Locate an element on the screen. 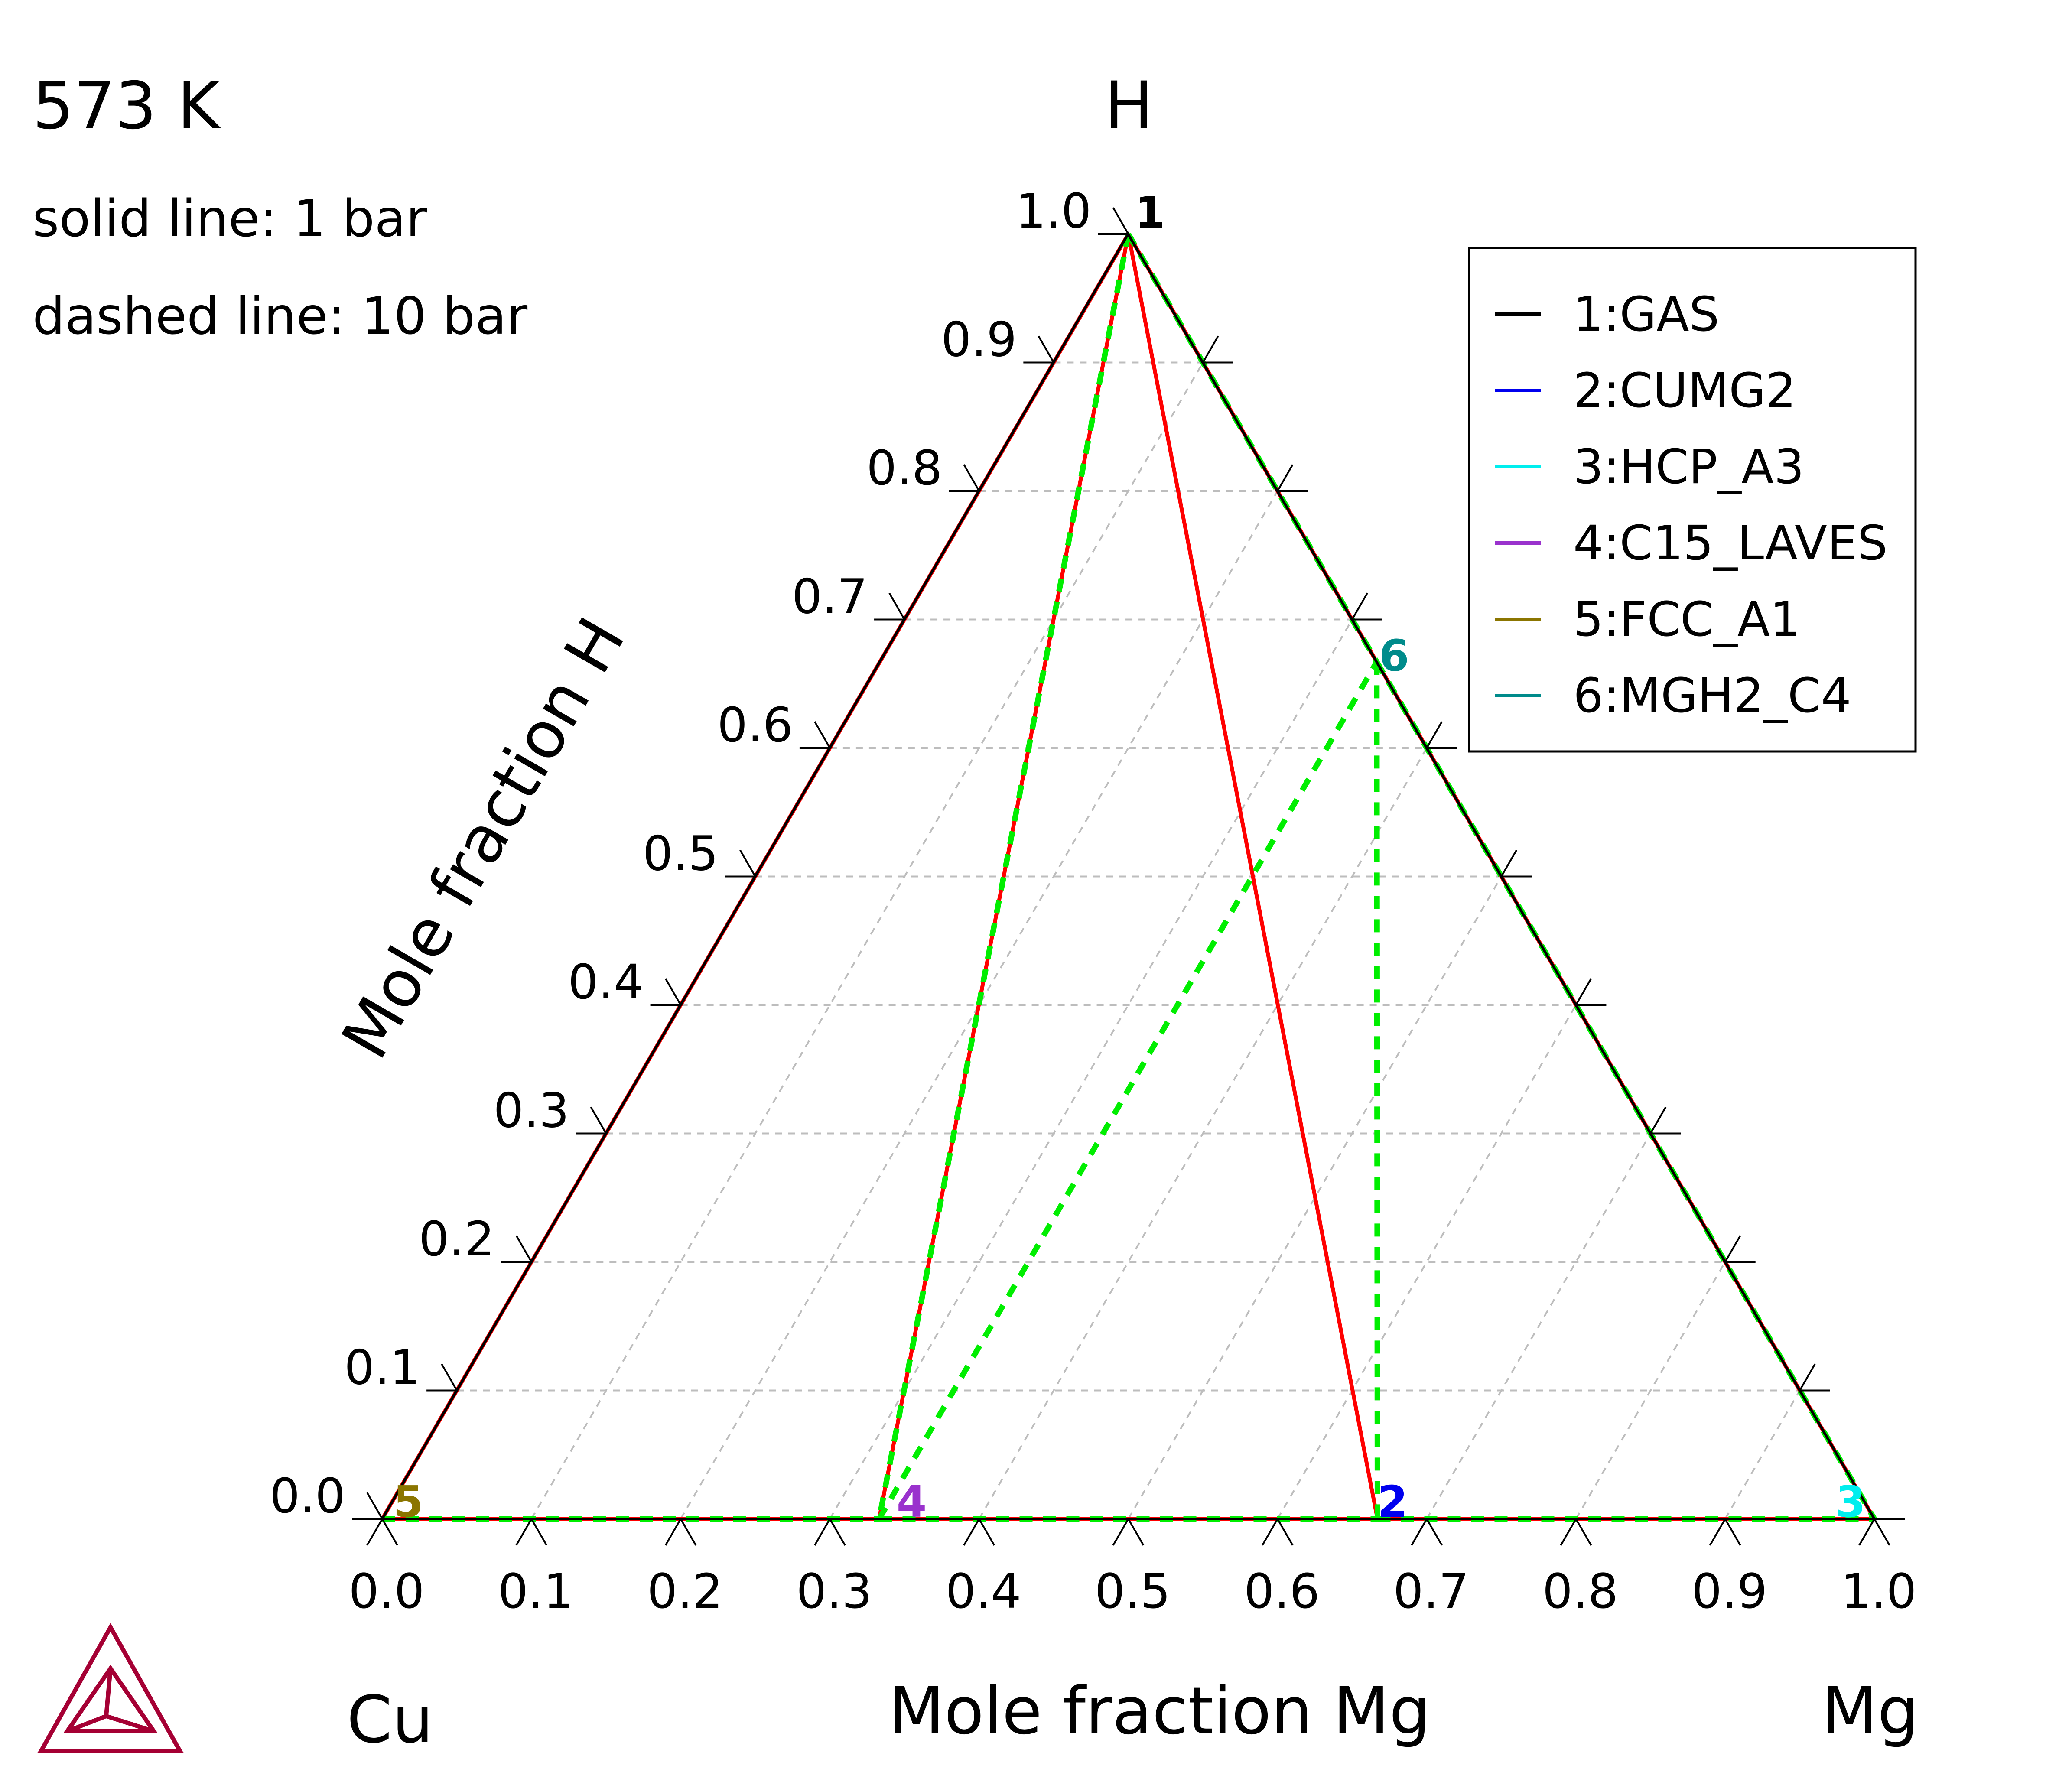 This screenshot has width=2072, height=1772. left-tick-label: 0.4 is located at coordinates (606, 982).